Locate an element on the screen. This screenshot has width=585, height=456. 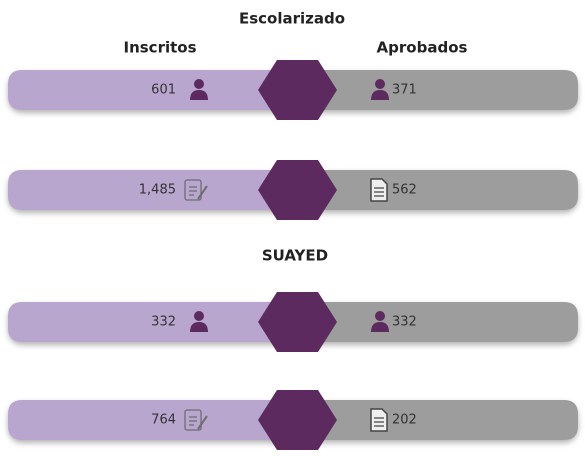
row: 332 332 is located at coordinates (293, 322).